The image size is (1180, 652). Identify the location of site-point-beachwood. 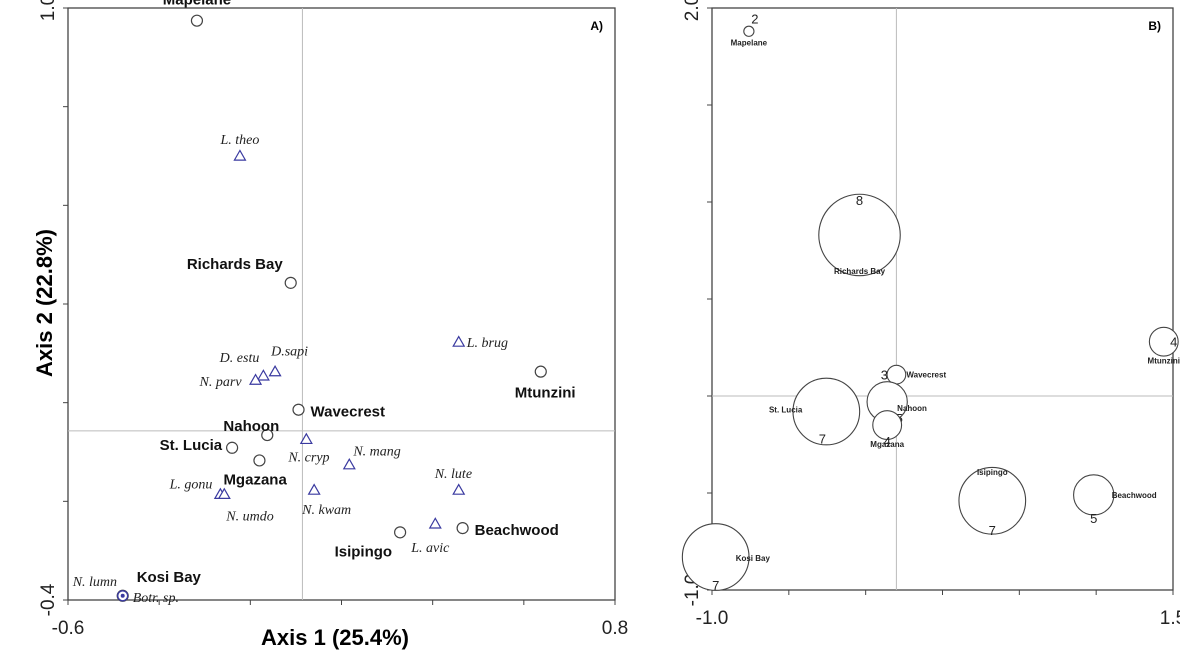
(462, 528).